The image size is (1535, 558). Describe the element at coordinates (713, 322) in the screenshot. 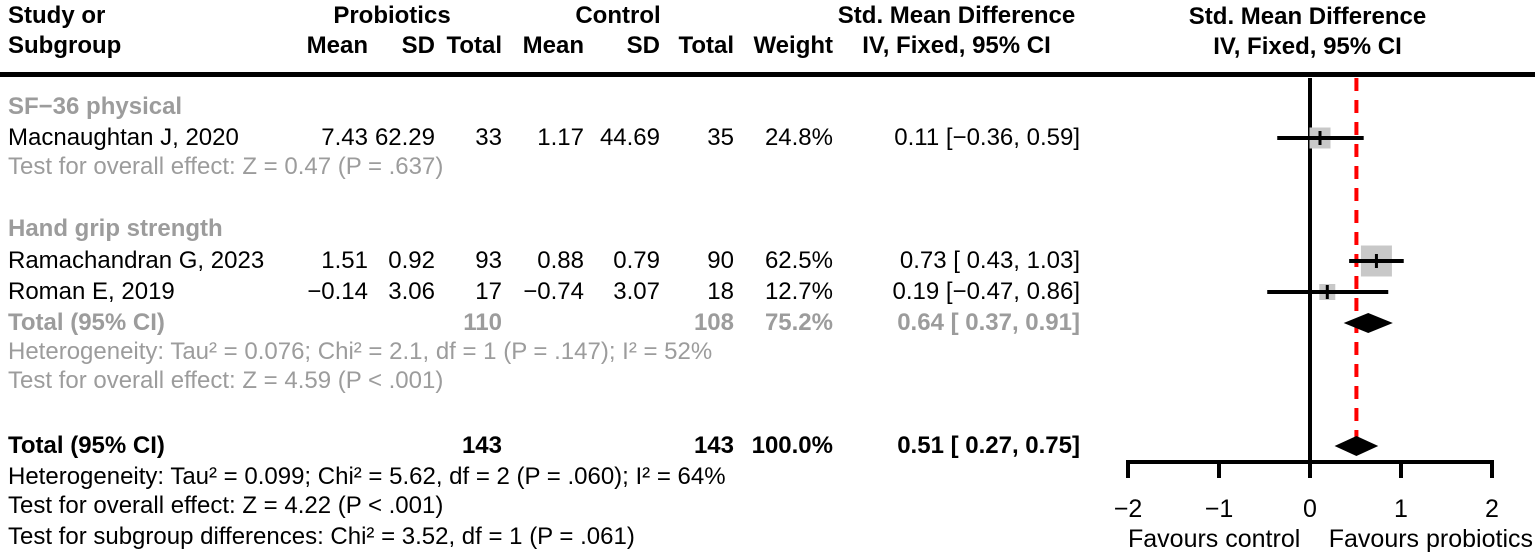

I see `control-subtotal: 108` at that location.